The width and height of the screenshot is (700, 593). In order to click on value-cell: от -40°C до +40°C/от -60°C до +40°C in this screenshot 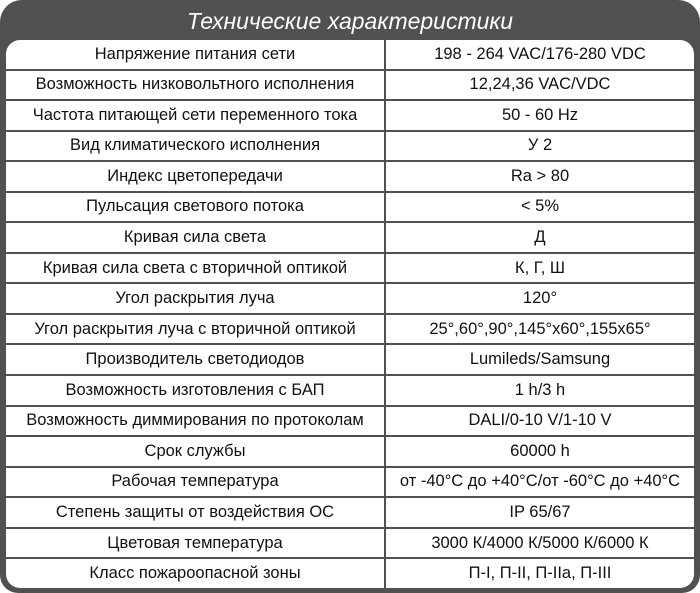, I will do `click(539, 482)`.